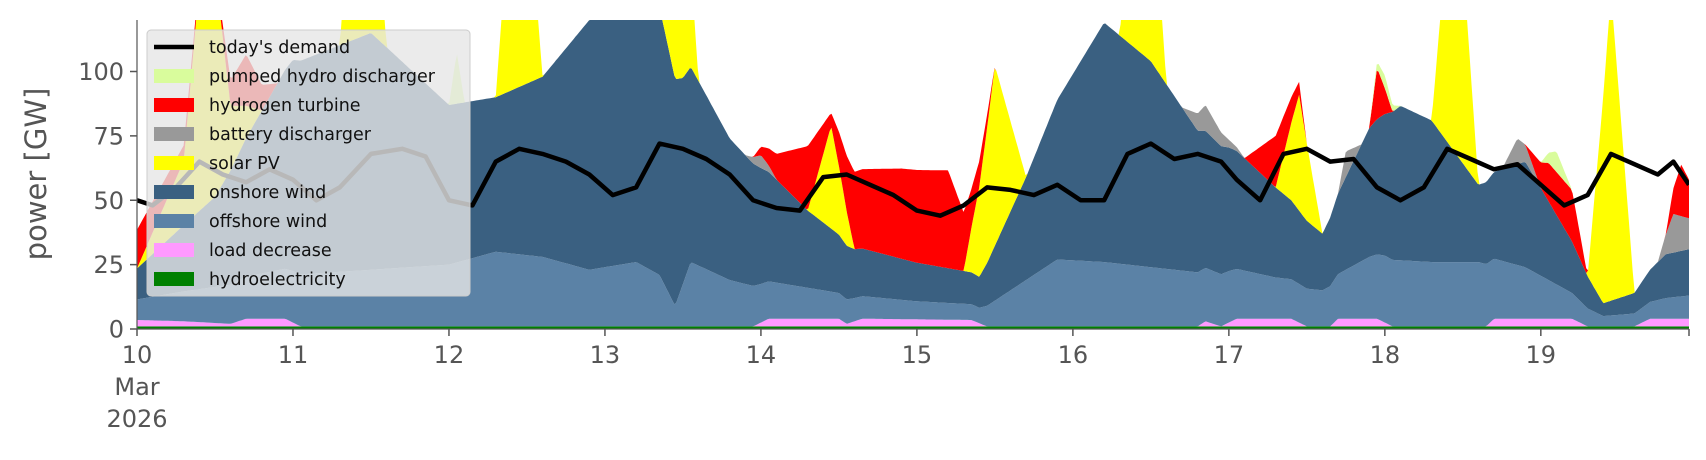  I want to click on x-tick-label: 18, so click(1385, 355).